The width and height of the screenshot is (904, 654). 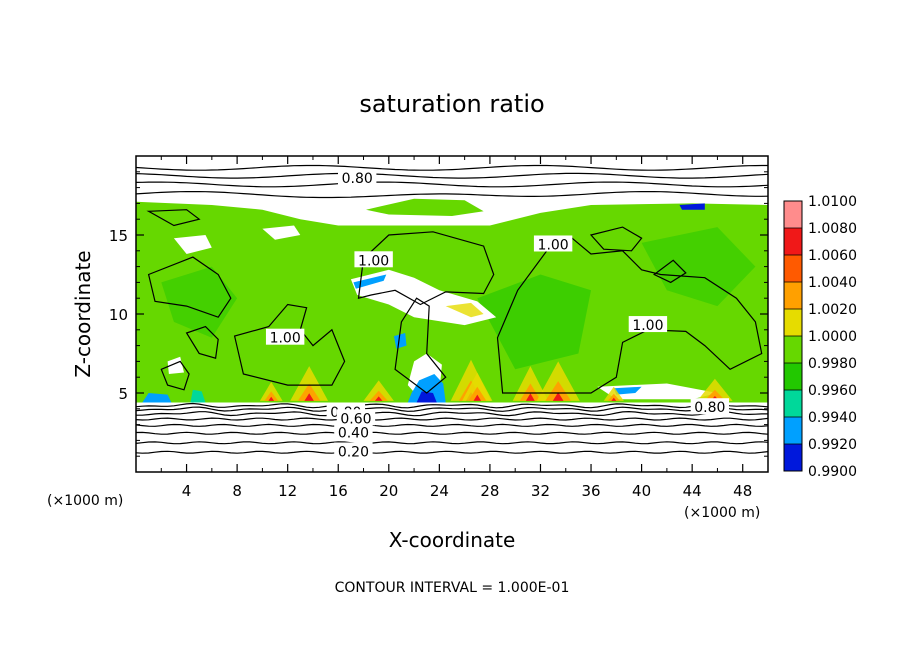 What do you see at coordinates (742, 491) in the screenshot?
I see `x-tick-label: 48` at bounding box center [742, 491].